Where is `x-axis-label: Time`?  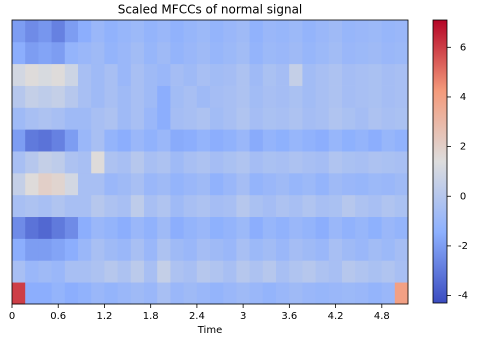 x-axis-label: Time is located at coordinates (209, 330).